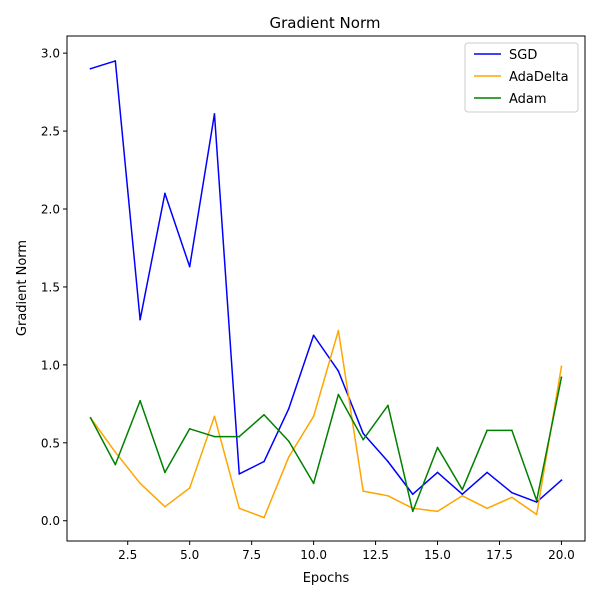  Describe the element at coordinates (346, 551) in the screenshot. I see `x-axis-ticks: 2.5 5.0 7.5 10.0 12.5 15.0 17.5 20.0` at that location.